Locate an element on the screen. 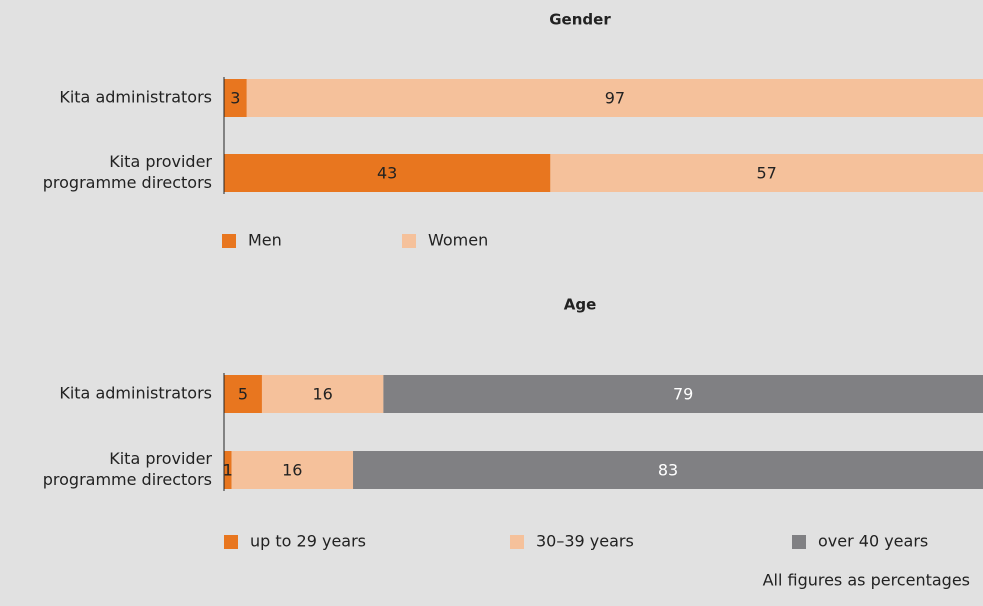  data-label: 83 is located at coordinates (668, 470).